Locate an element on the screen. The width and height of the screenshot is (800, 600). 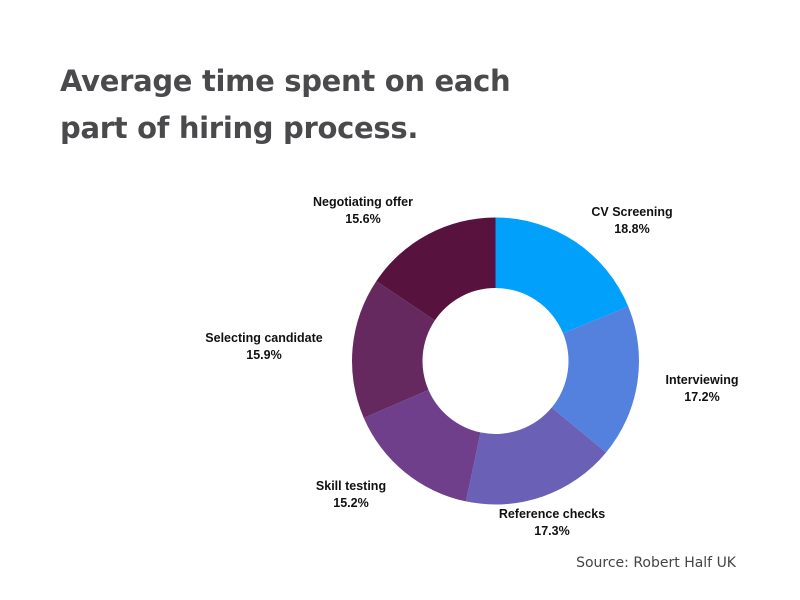
donut-slice-cv-screening is located at coordinates (562, 275).